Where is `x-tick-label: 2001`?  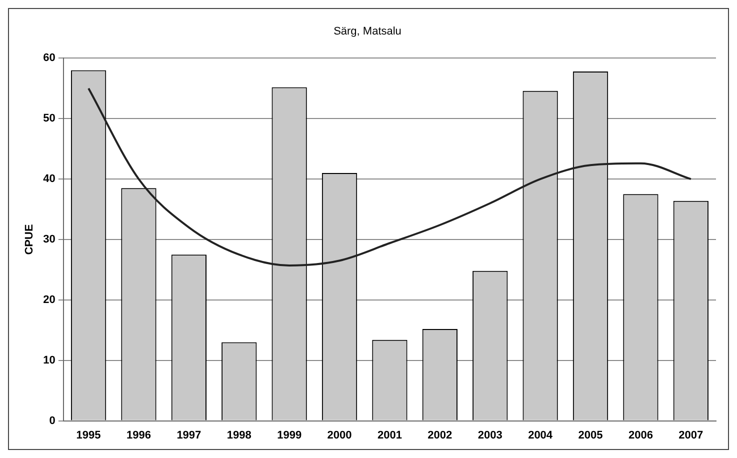
x-tick-label: 2001 is located at coordinates (389, 435).